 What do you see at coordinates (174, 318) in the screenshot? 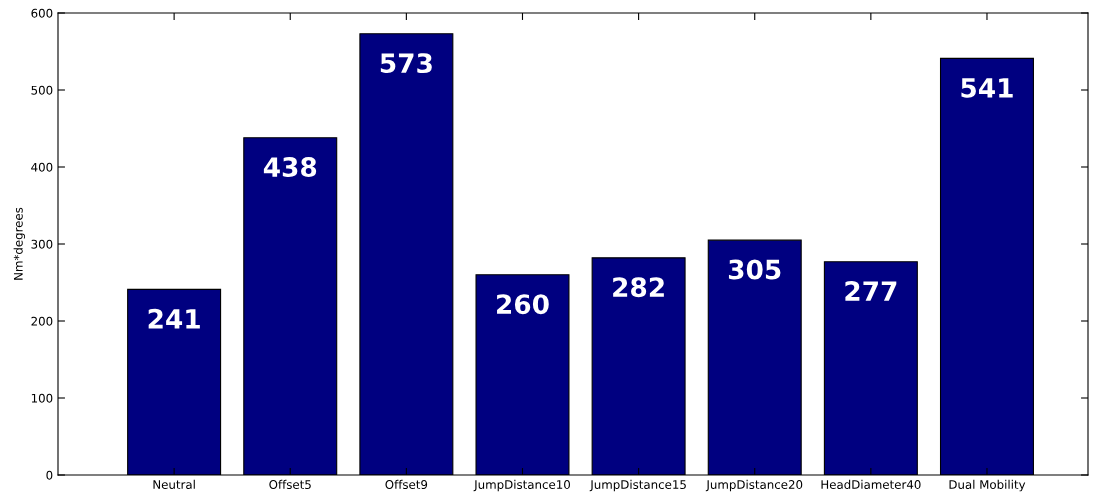
I see `data-label: 241` at bounding box center [174, 318].